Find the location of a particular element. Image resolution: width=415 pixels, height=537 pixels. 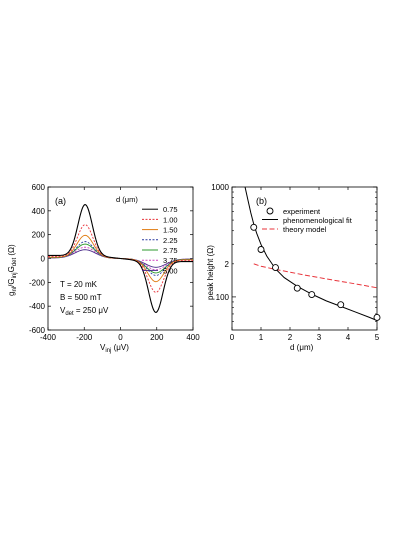

ylabel-det: det is located at coordinates (15, 261).